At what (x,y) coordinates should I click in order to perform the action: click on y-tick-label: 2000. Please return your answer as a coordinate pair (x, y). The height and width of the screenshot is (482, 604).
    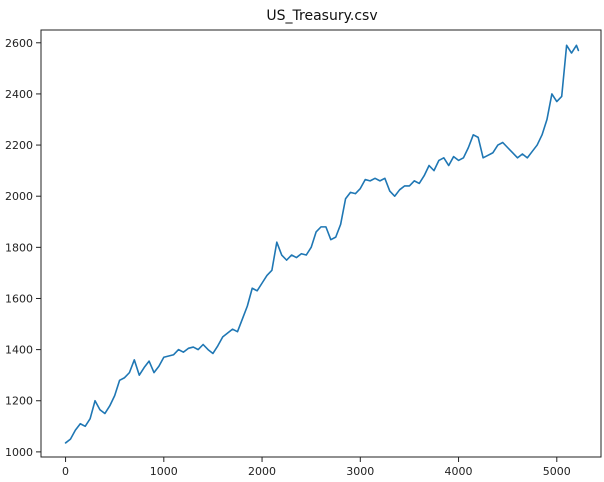
    Looking at the image, I should click on (19, 196).